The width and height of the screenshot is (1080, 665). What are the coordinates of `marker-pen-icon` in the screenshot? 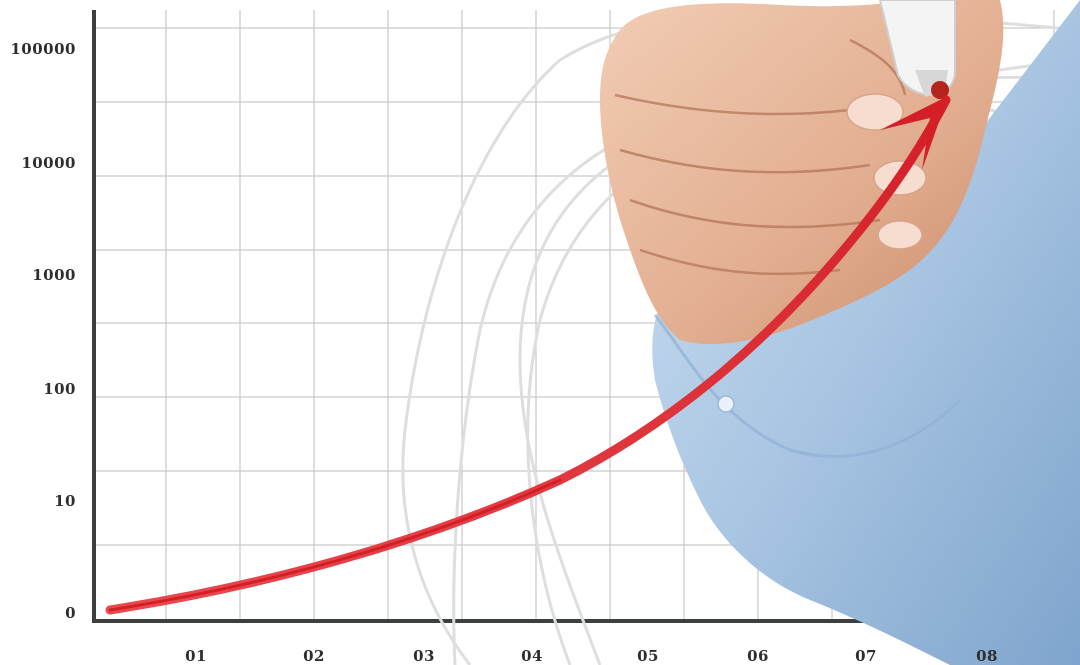 It's located at (917, 49).